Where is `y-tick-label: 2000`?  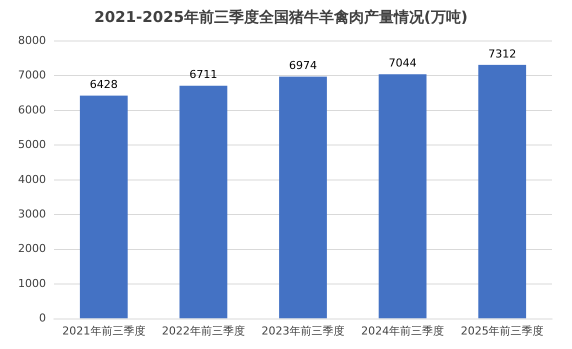
y-tick-label: 2000 is located at coordinates (32, 249).